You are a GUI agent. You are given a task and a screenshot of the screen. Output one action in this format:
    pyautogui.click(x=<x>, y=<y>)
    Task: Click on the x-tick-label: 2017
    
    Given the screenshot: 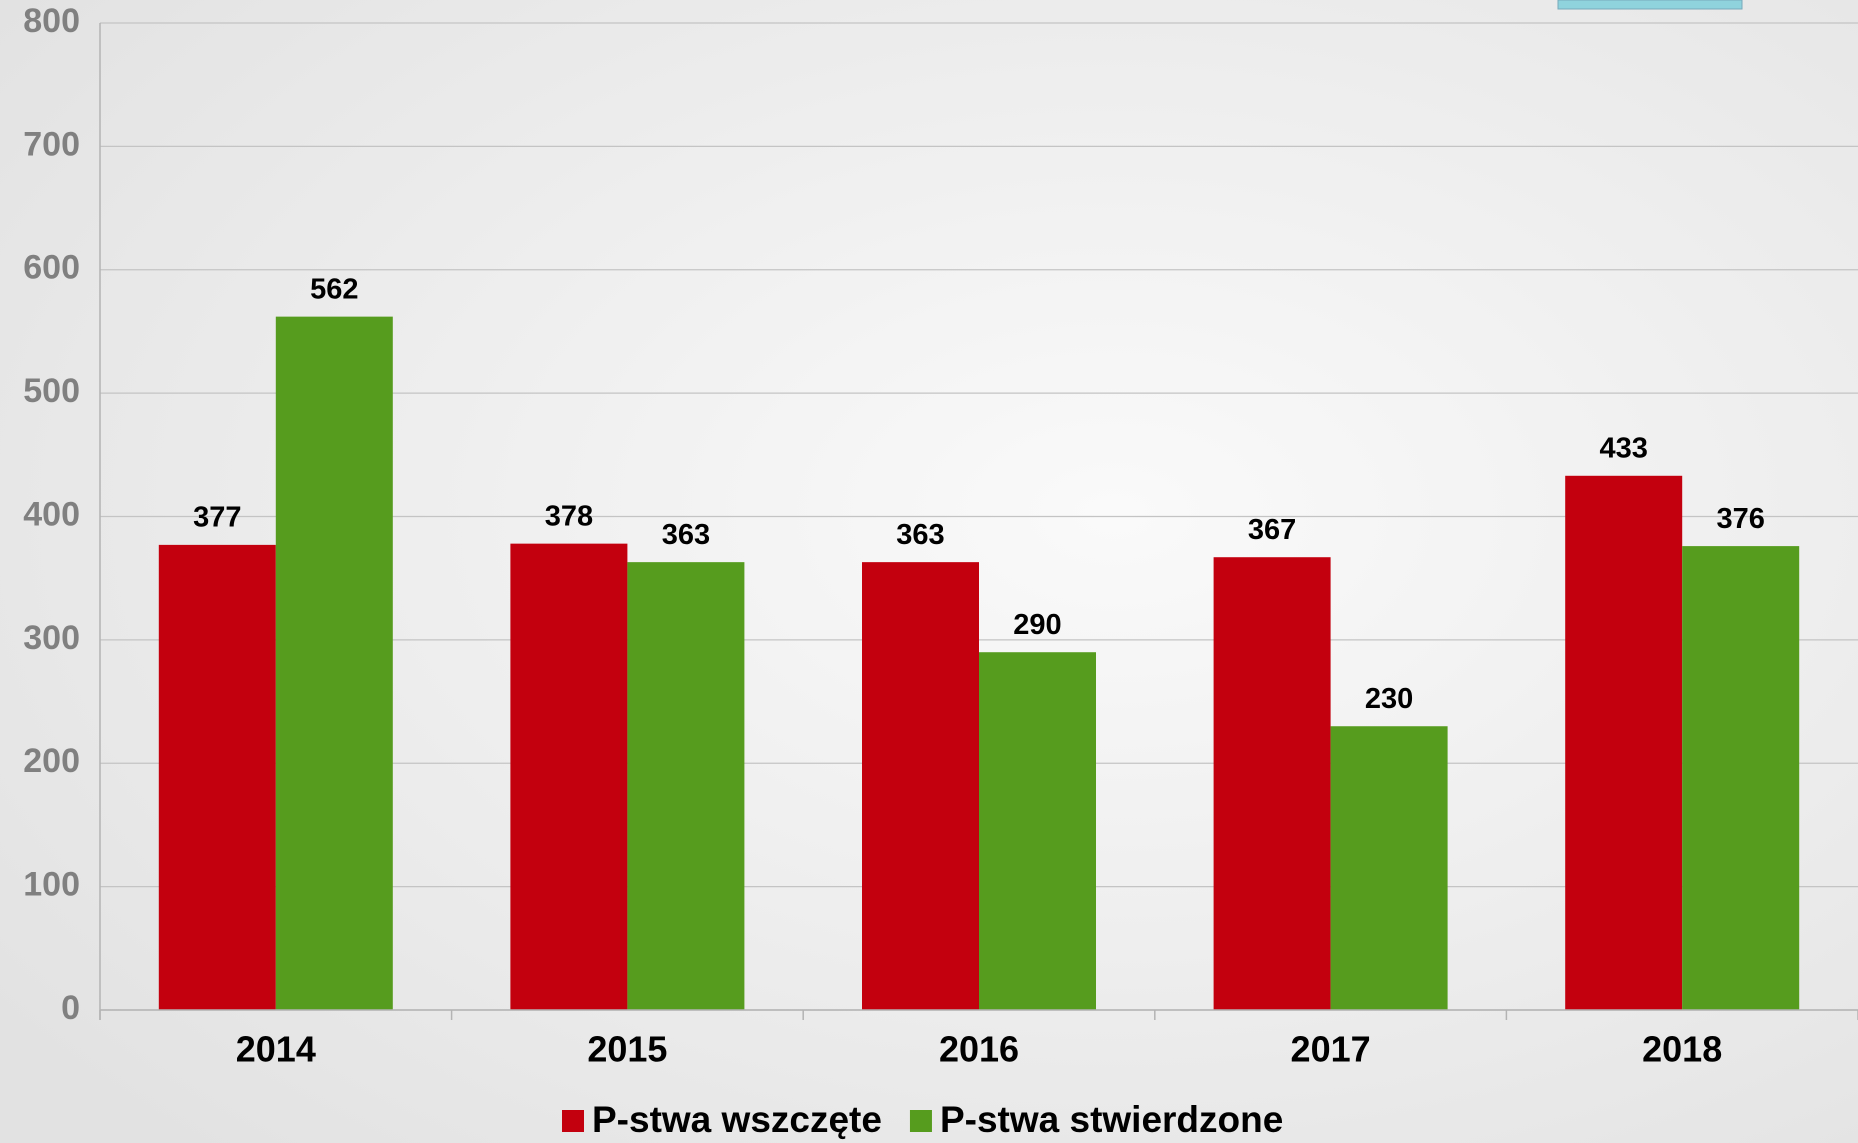 What is the action you would take?
    pyautogui.click(x=1331, y=1049)
    